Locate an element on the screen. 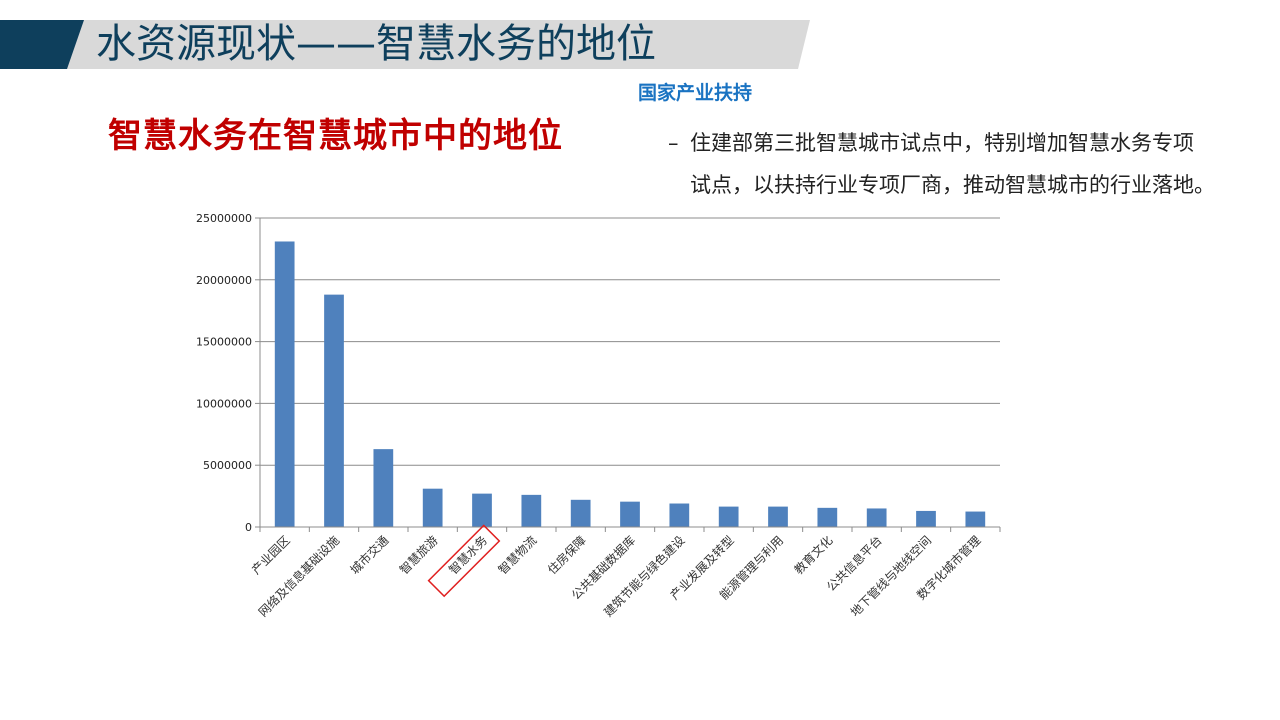 This screenshot has width=1280, height=720. x-category-label: 网络及信息基础设施 is located at coordinates (298, 576).